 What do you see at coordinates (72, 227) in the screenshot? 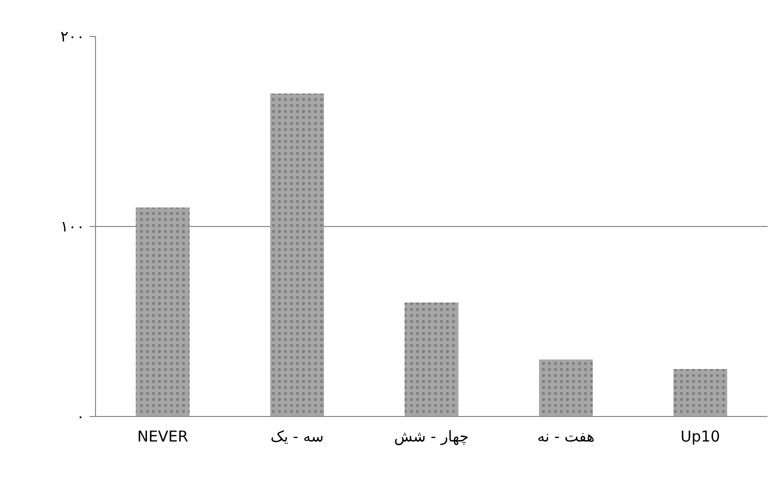
I see `y-tick-label: ۱۰۰` at bounding box center [72, 227].